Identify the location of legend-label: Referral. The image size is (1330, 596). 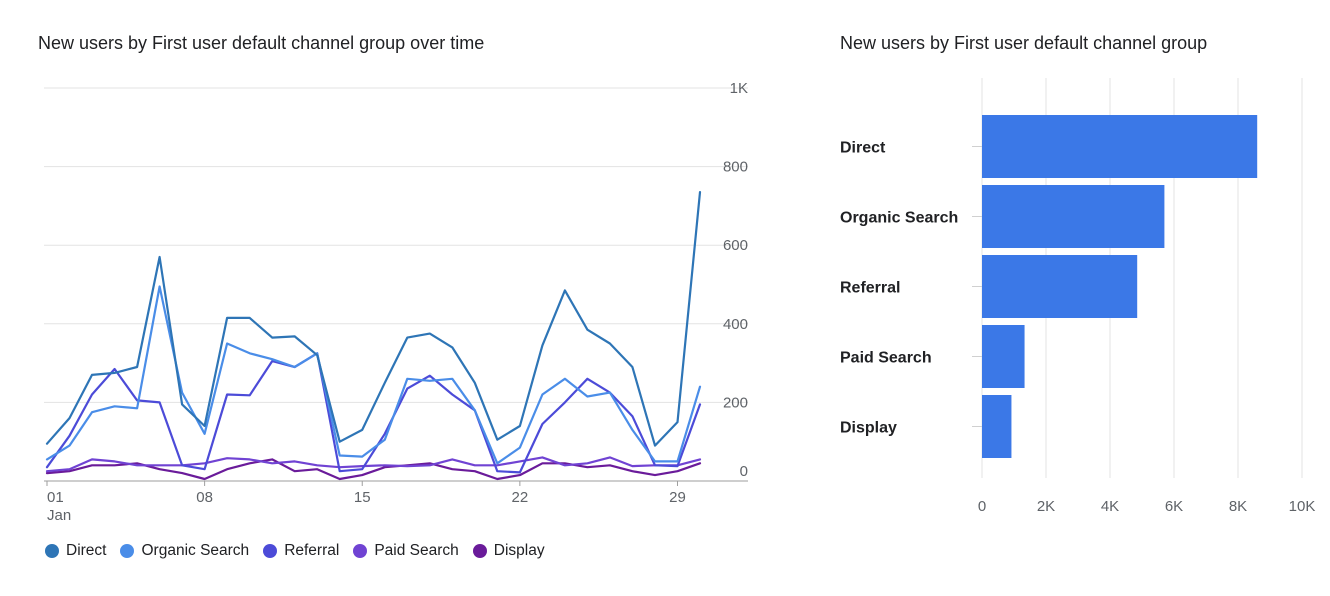
(312, 550).